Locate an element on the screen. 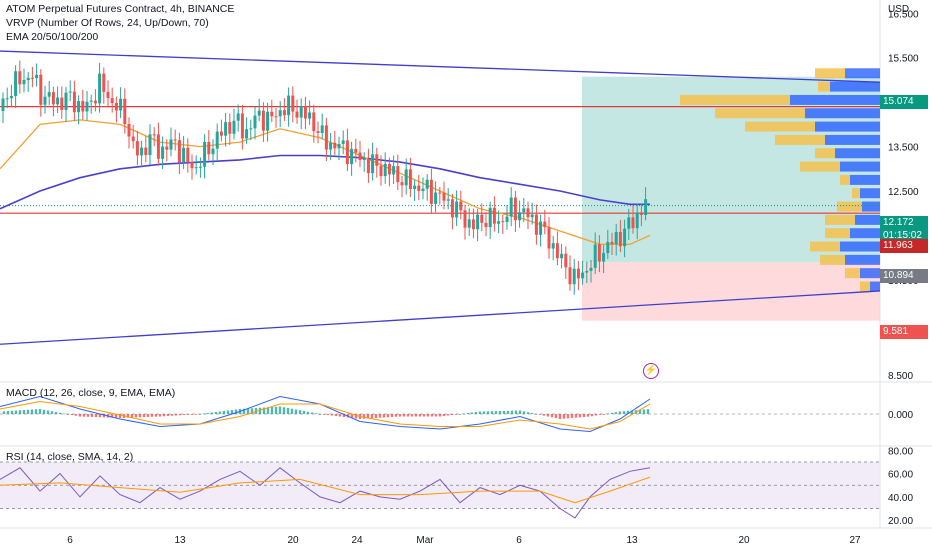  time-tick-label: 24 is located at coordinates (357, 540).